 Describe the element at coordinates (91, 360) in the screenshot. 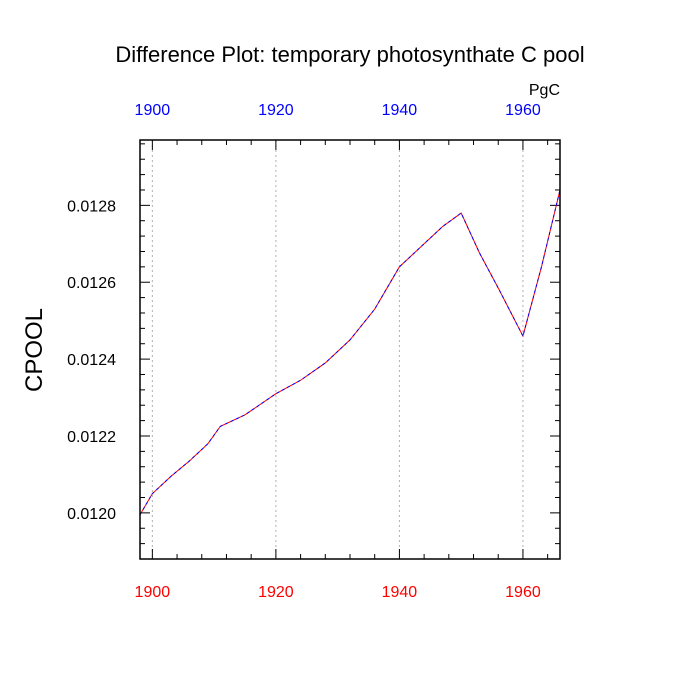

I see `y-tick-label: 0.0124` at that location.